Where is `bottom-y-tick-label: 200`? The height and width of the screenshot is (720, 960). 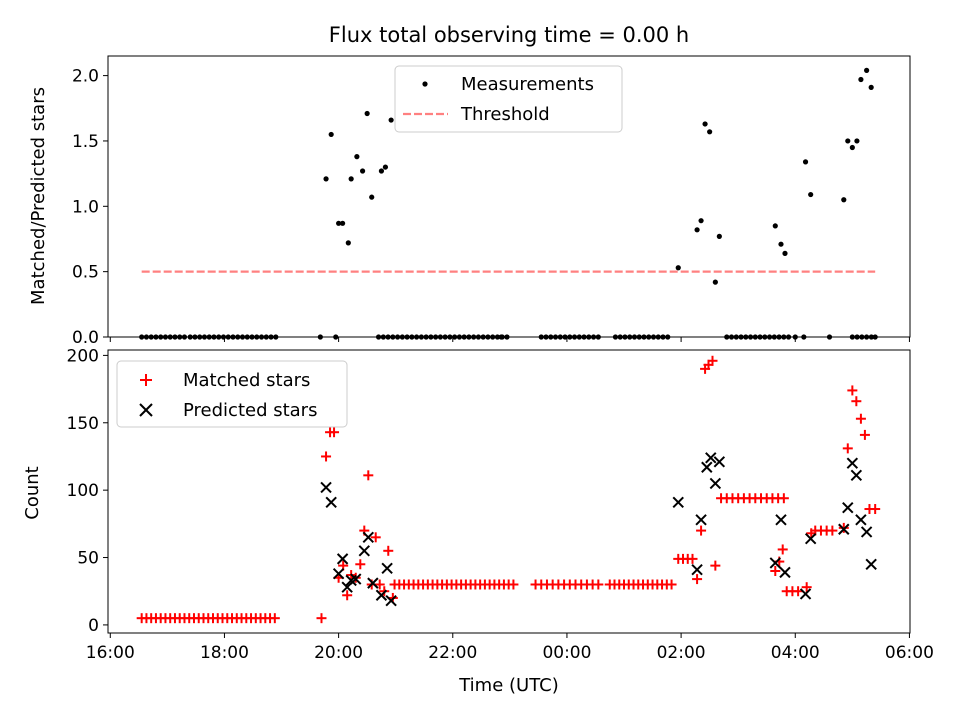
bottom-y-tick-label: 200 is located at coordinates (83, 356).